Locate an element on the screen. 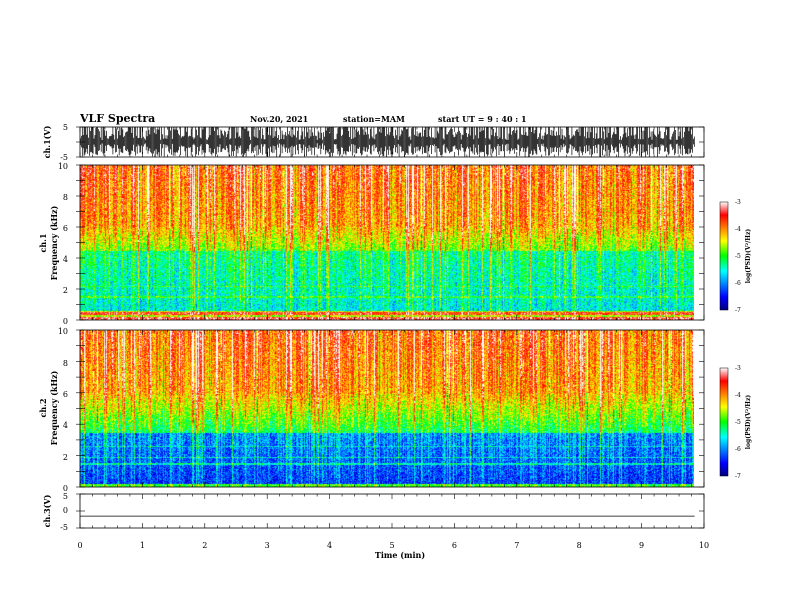 This screenshot has width=792, height=612. ch1-spectrogram-ylabel-frequency: Frequency (kHz) is located at coordinates (54, 242).